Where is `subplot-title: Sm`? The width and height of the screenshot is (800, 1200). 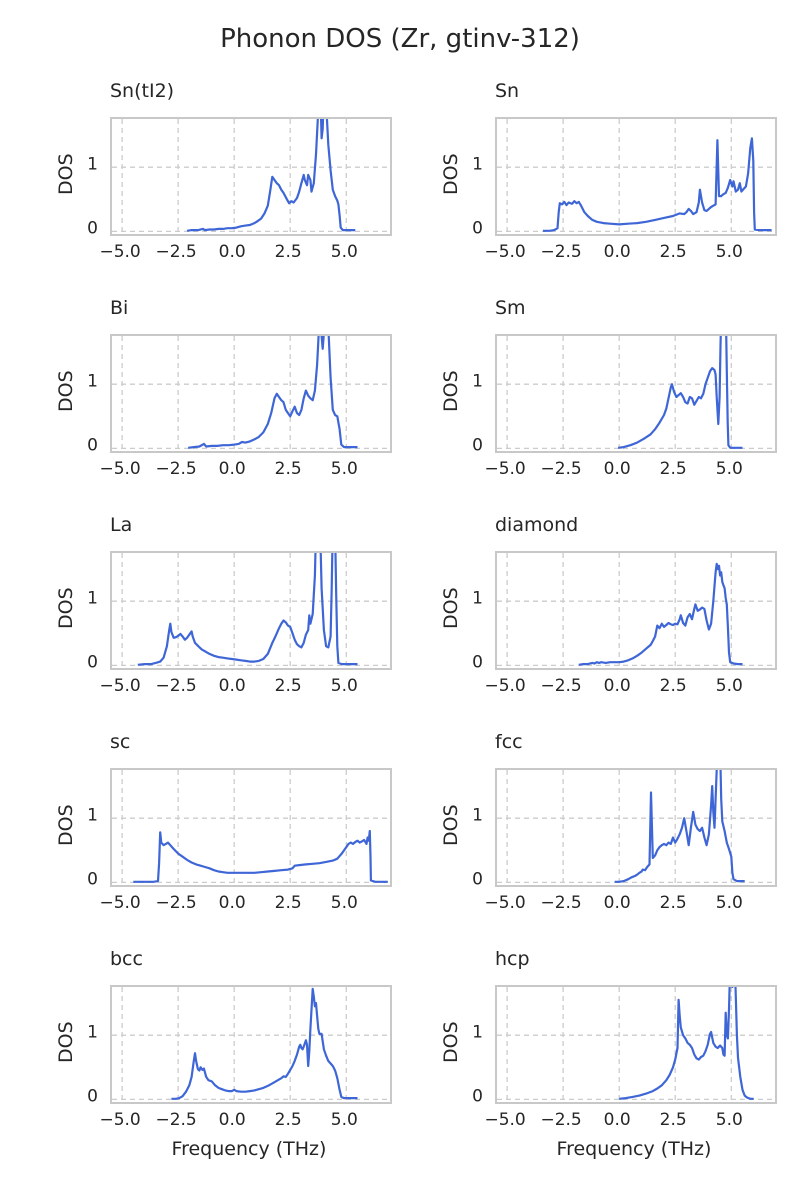
subplot-title: Sm is located at coordinates (510, 308).